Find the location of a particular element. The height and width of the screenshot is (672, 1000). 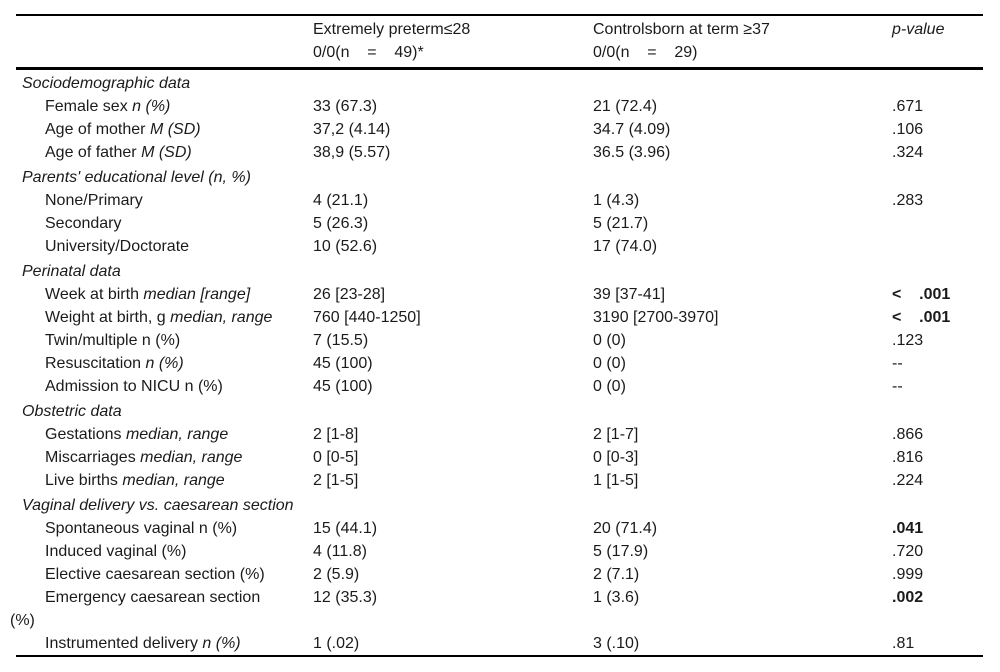

value-control: 2 (7.1) is located at coordinates (616, 574).